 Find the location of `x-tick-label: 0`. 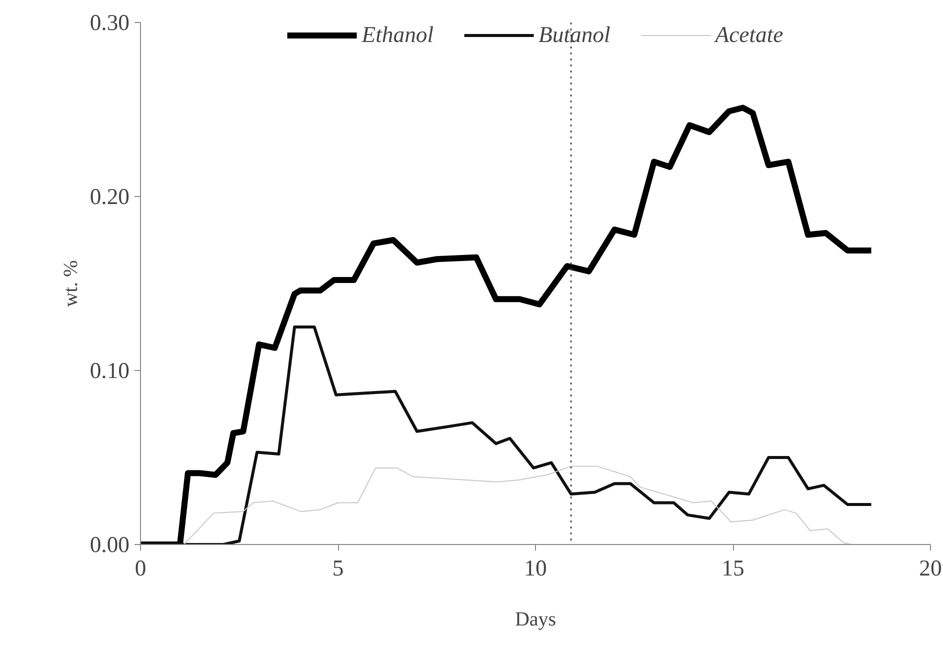

x-tick-label: 0 is located at coordinates (140, 568).